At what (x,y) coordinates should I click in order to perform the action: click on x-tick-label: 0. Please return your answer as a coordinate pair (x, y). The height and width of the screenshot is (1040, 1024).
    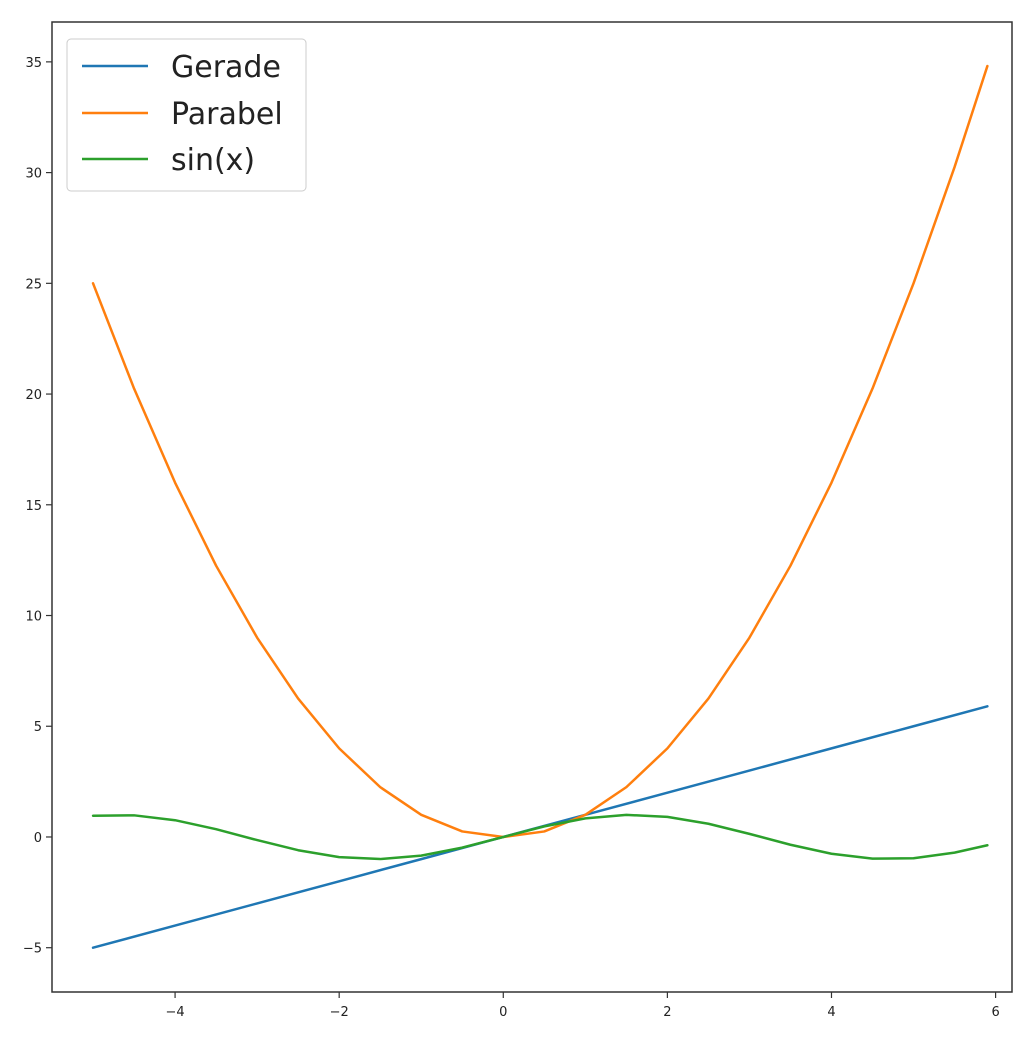
    Looking at the image, I should click on (503, 1012).